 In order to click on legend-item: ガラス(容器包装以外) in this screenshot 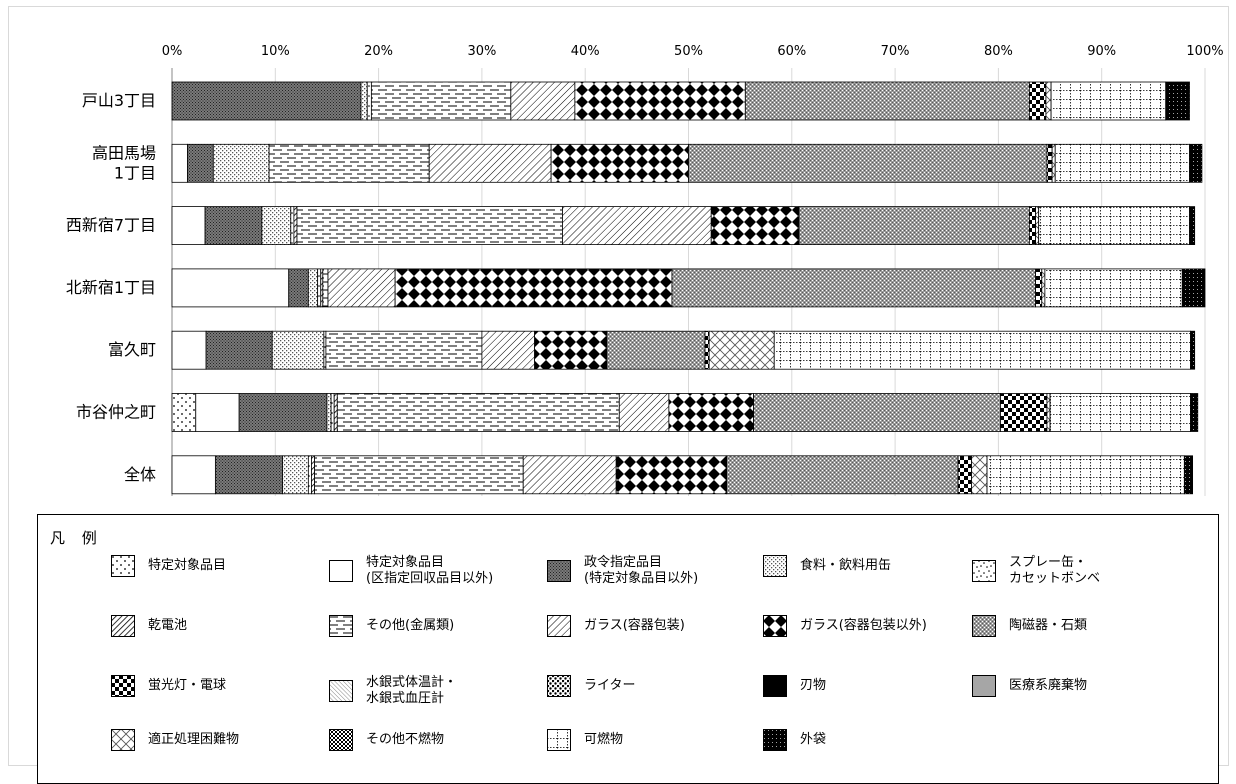, I will do `click(845, 626)`.